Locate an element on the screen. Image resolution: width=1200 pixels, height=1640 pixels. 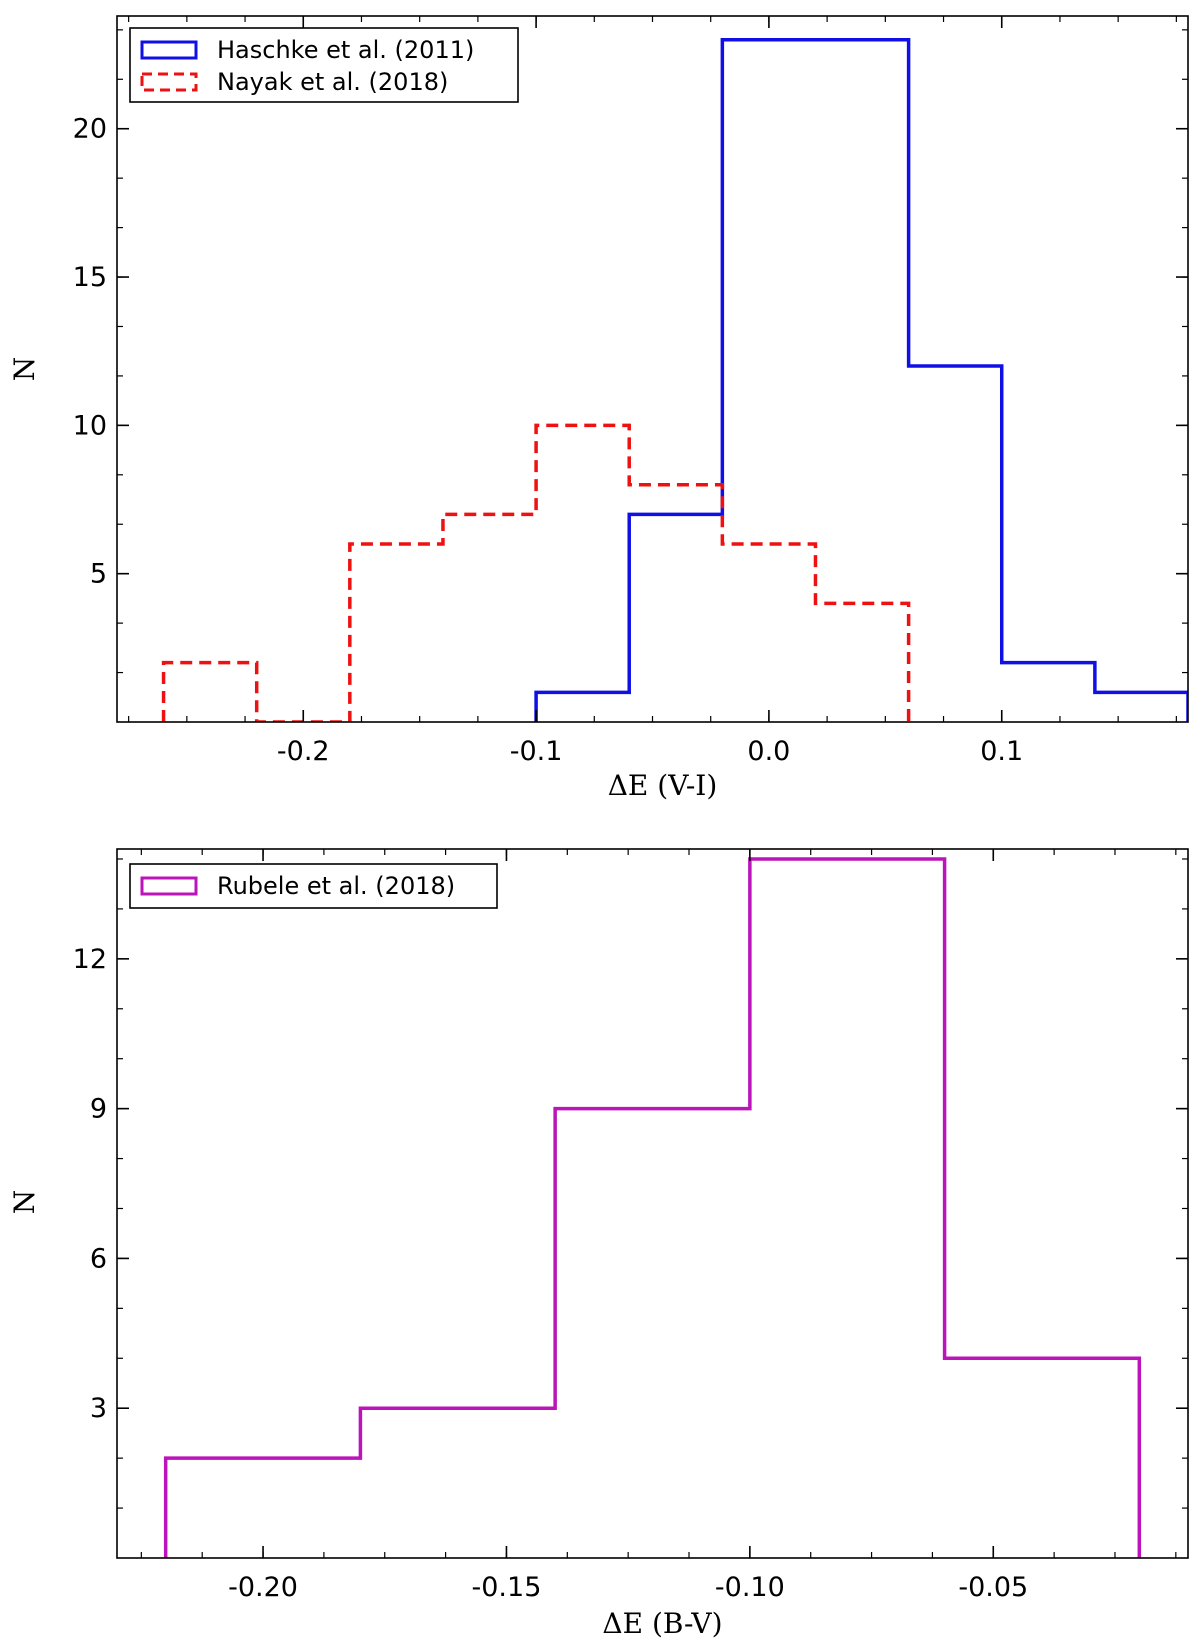
y-tick-label: 15 is located at coordinates (90, 277).